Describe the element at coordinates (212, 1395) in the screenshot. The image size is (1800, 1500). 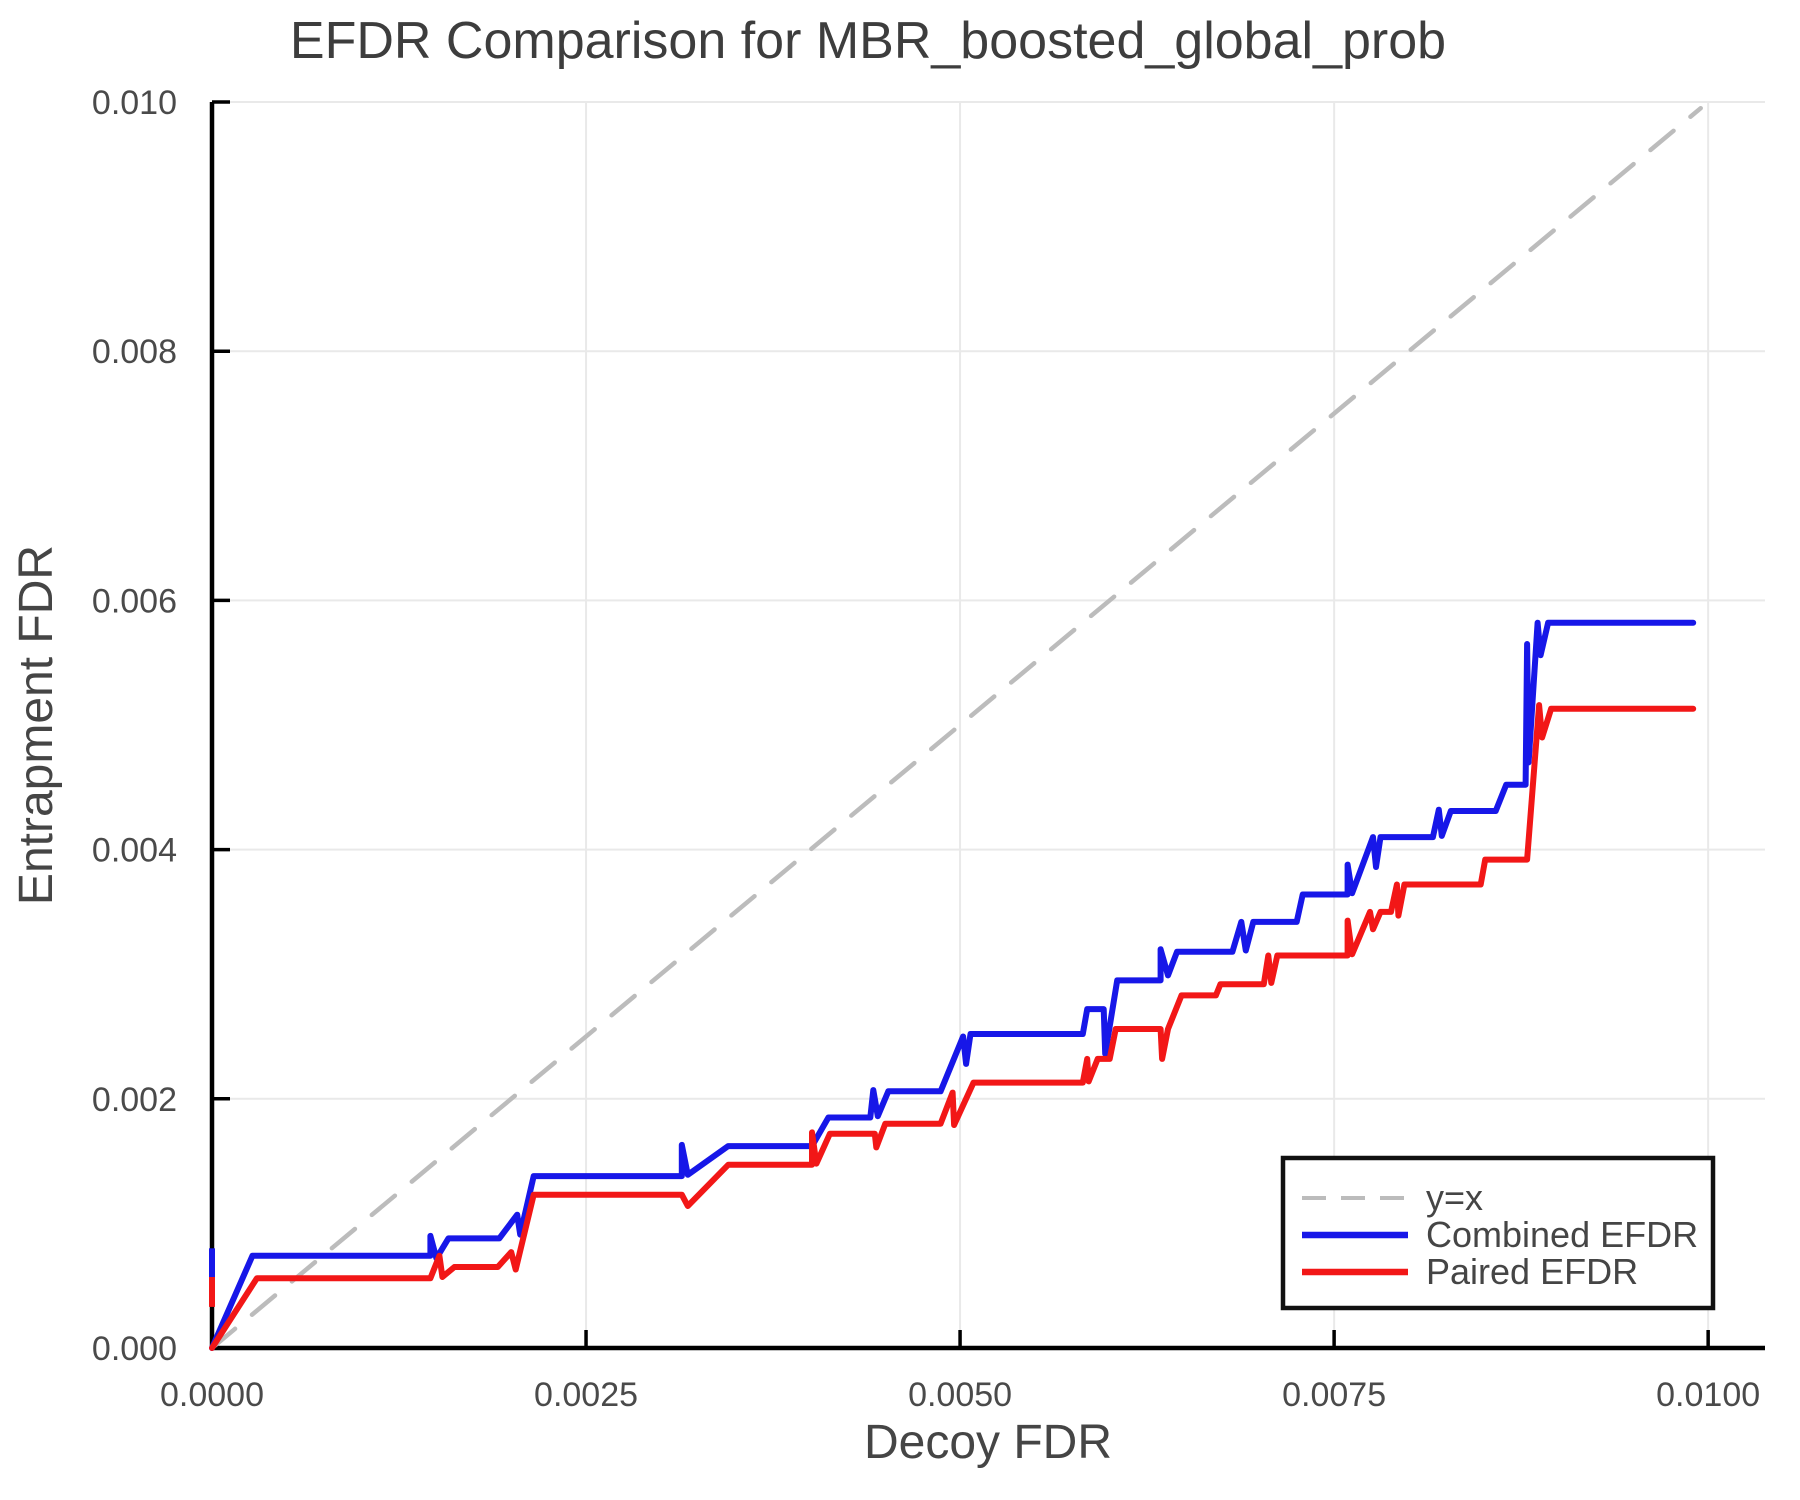
I see `x-tick-label: 0.0000` at that location.